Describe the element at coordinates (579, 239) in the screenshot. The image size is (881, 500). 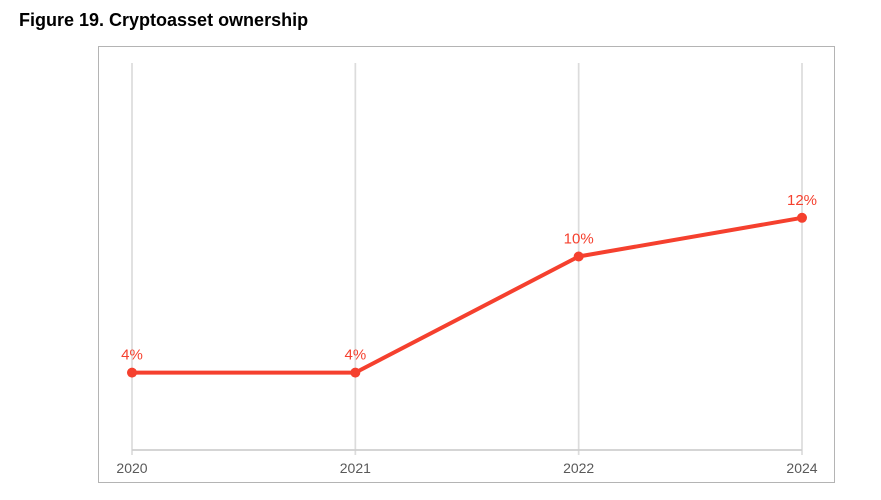
I see `data-label: 10%` at that location.